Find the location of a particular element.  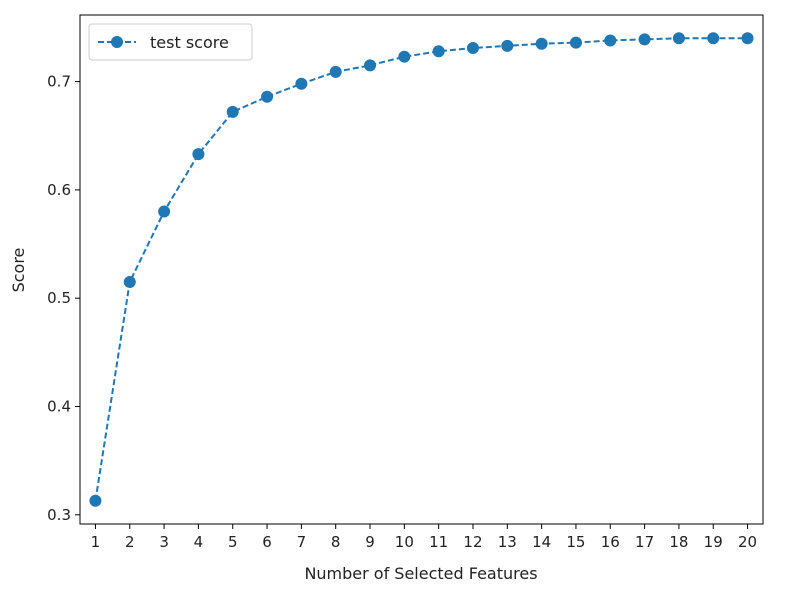

x-tick-label: 7 is located at coordinates (302, 542).